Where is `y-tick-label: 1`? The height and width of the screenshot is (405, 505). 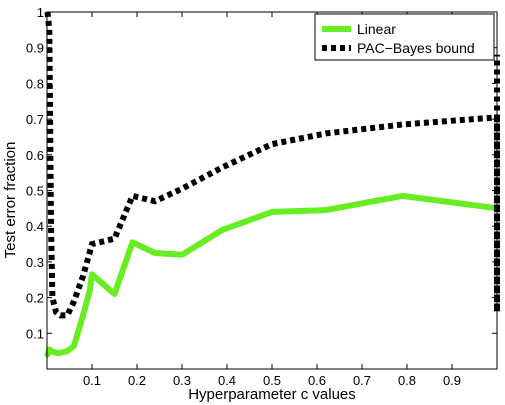 y-tick-label: 1 is located at coordinates (40, 12).